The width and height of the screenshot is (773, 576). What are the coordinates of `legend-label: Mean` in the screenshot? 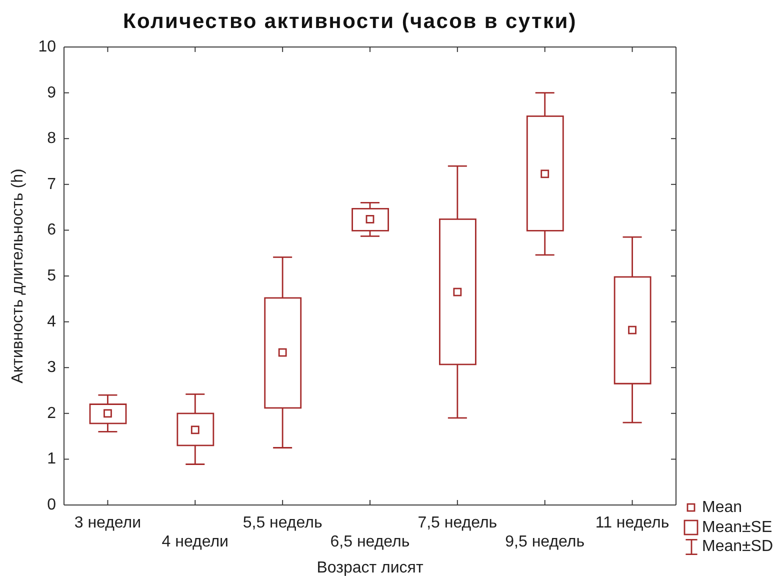 It's located at (722, 508).